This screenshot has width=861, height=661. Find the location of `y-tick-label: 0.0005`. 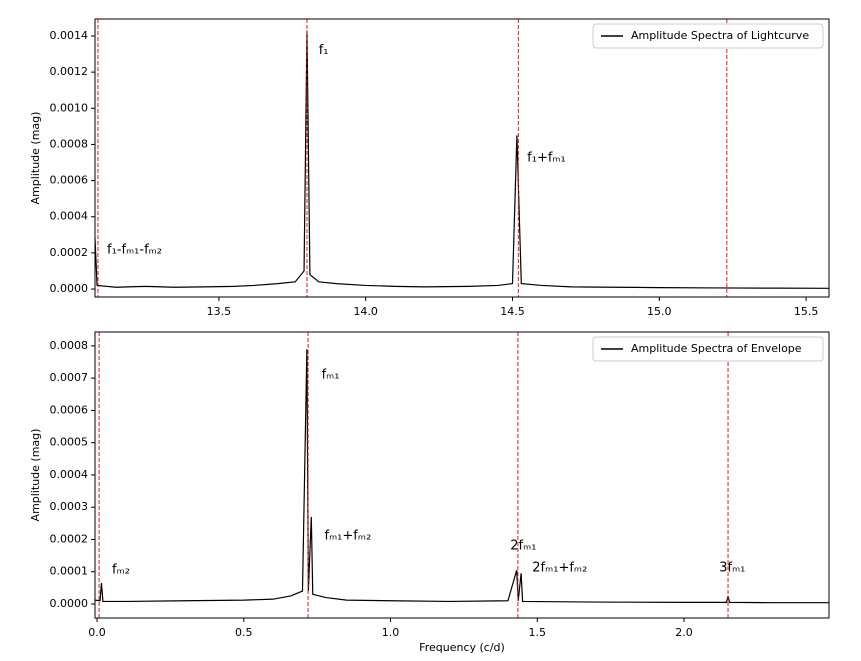

y-tick-label: 0.0005 is located at coordinates (69, 442).